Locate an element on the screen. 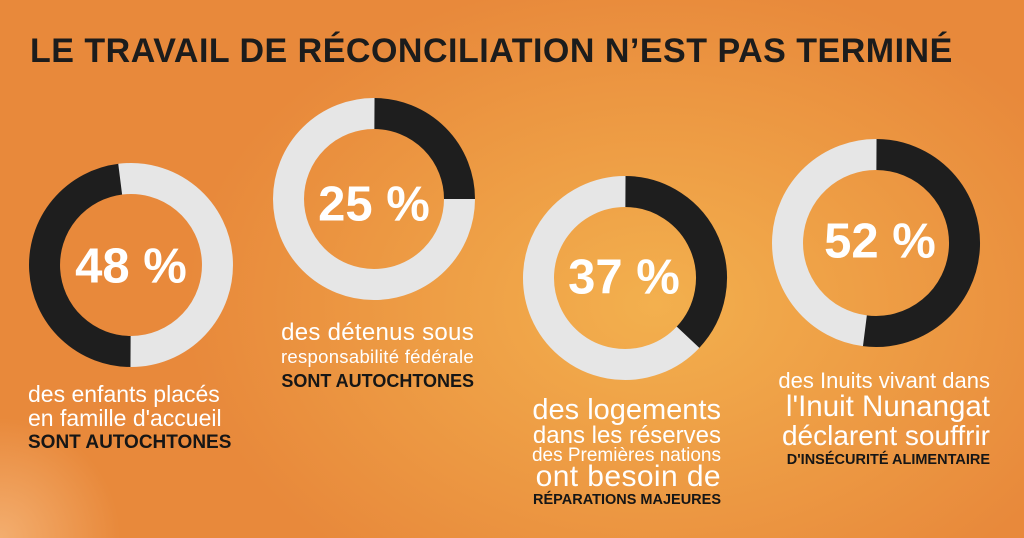  donut-chart-food-insecurity-slice-value is located at coordinates (921, 243).